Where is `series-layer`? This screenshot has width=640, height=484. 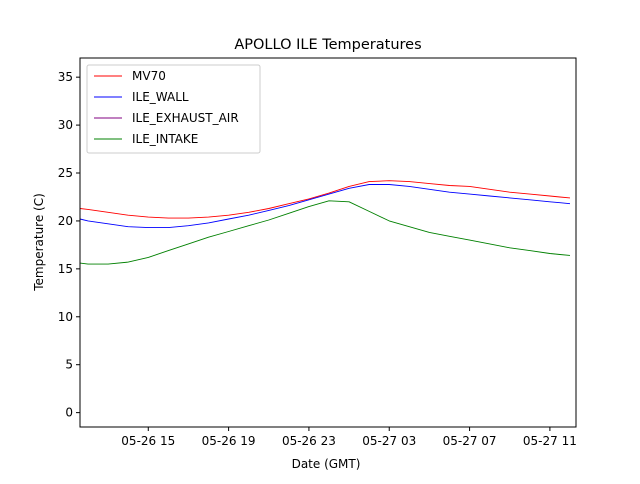 series-layer is located at coordinates (325, 222).